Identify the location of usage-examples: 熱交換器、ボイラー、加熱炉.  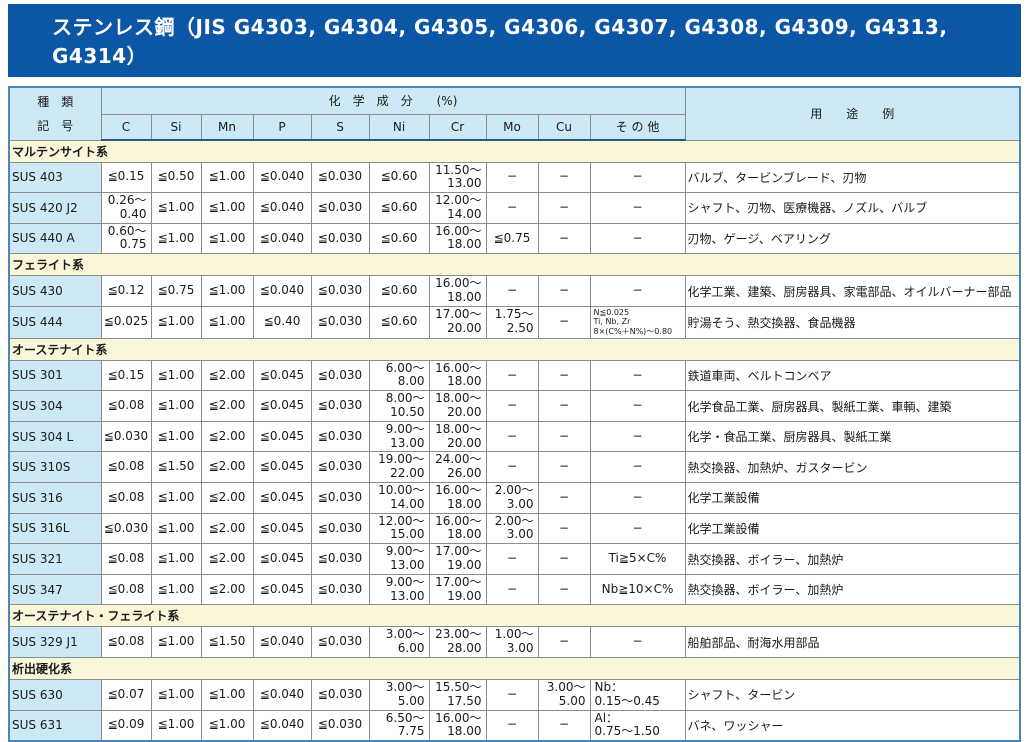
(852, 589).